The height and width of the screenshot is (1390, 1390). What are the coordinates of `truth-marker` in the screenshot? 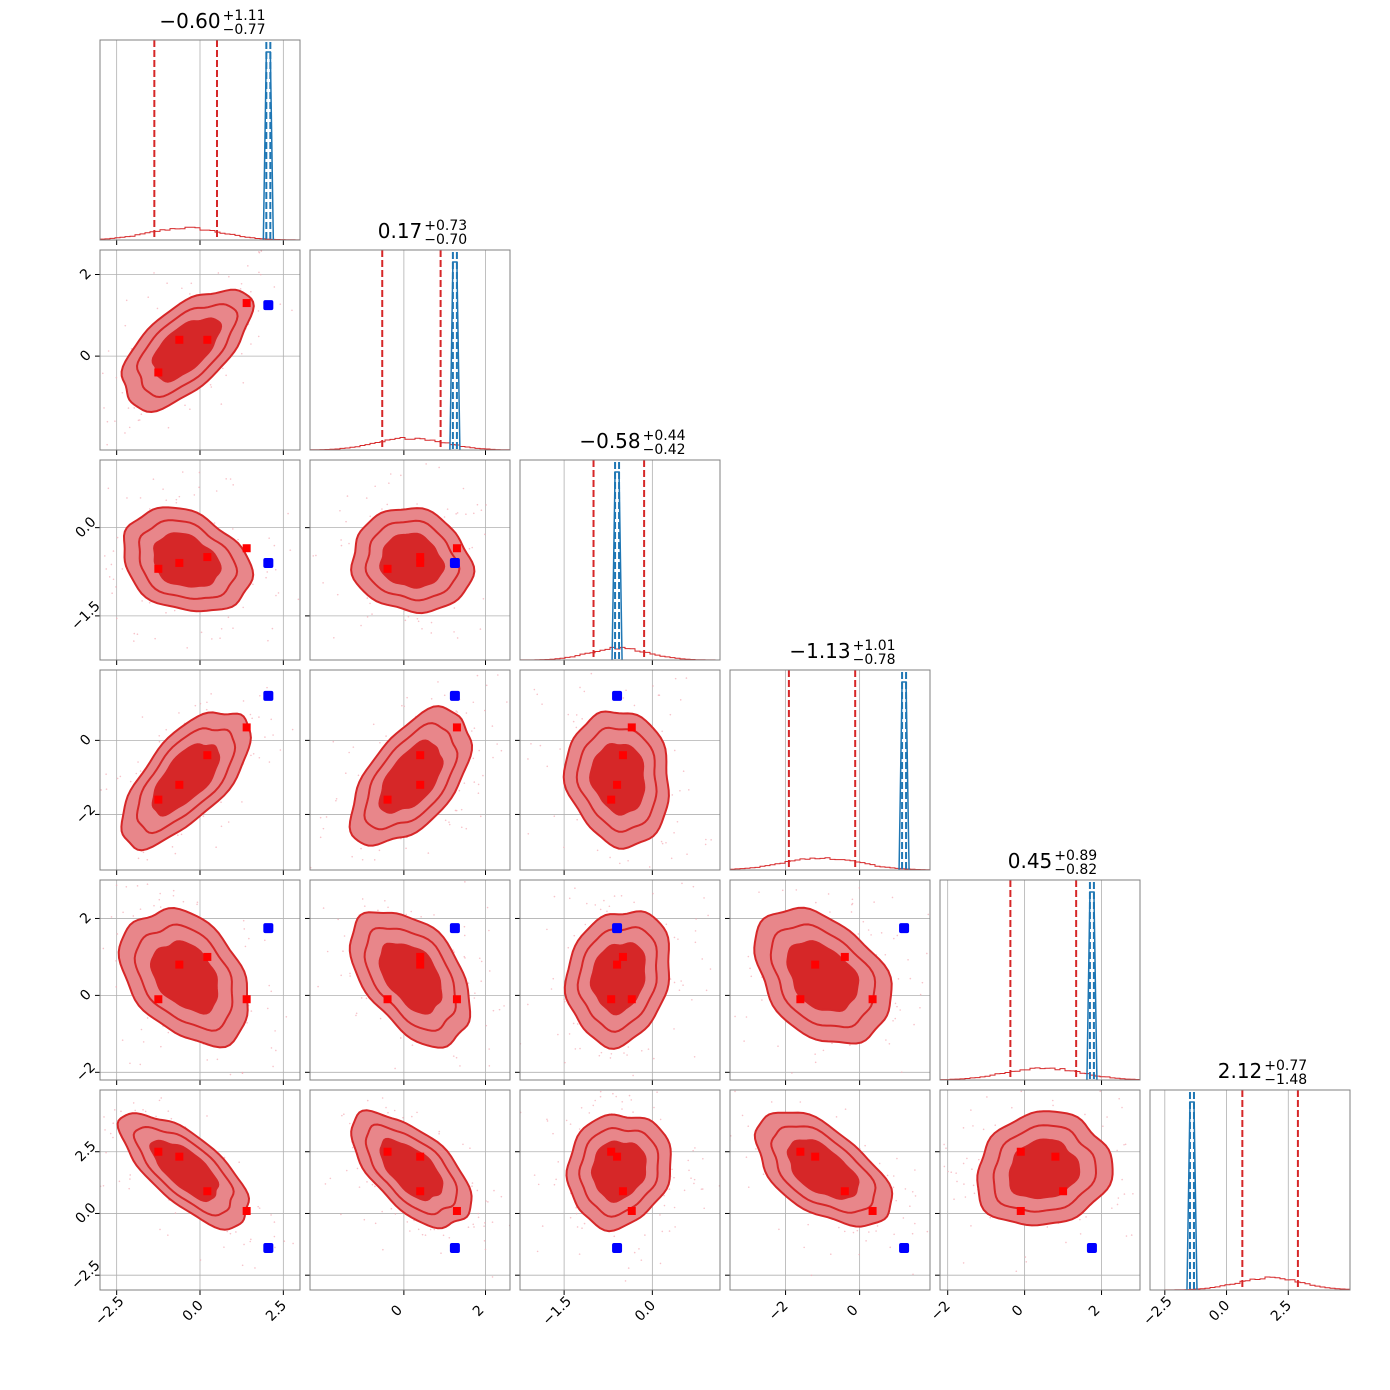 It's located at (617, 695).